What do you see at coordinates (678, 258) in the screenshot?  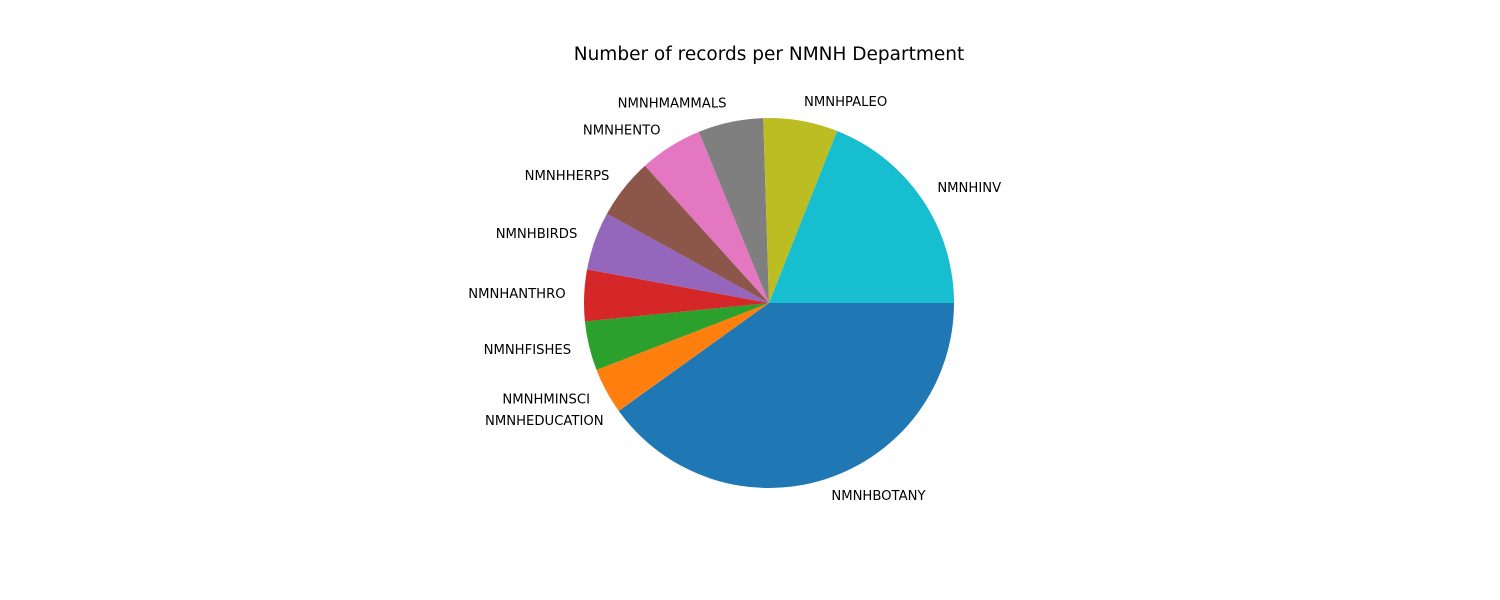 I see `pie-slice-nmnhbirds` at bounding box center [678, 258].